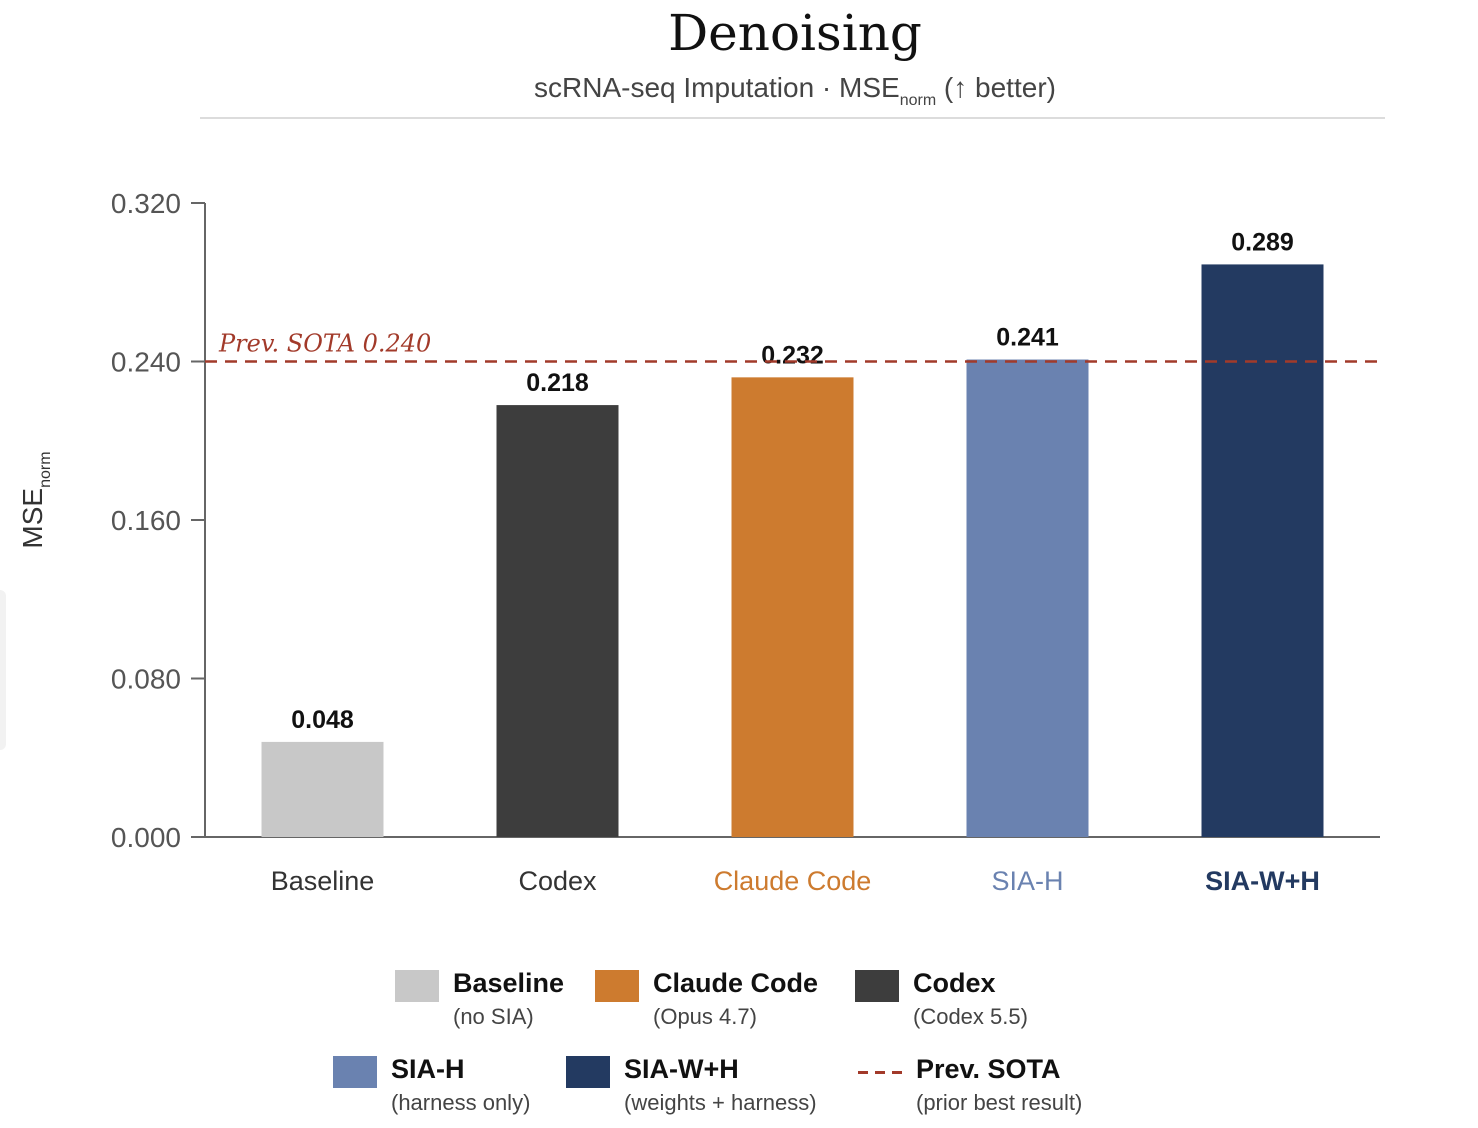 The width and height of the screenshot is (1478, 1128). What do you see at coordinates (355, 1072) in the screenshot?
I see `legend-swatch-sia-h` at bounding box center [355, 1072].